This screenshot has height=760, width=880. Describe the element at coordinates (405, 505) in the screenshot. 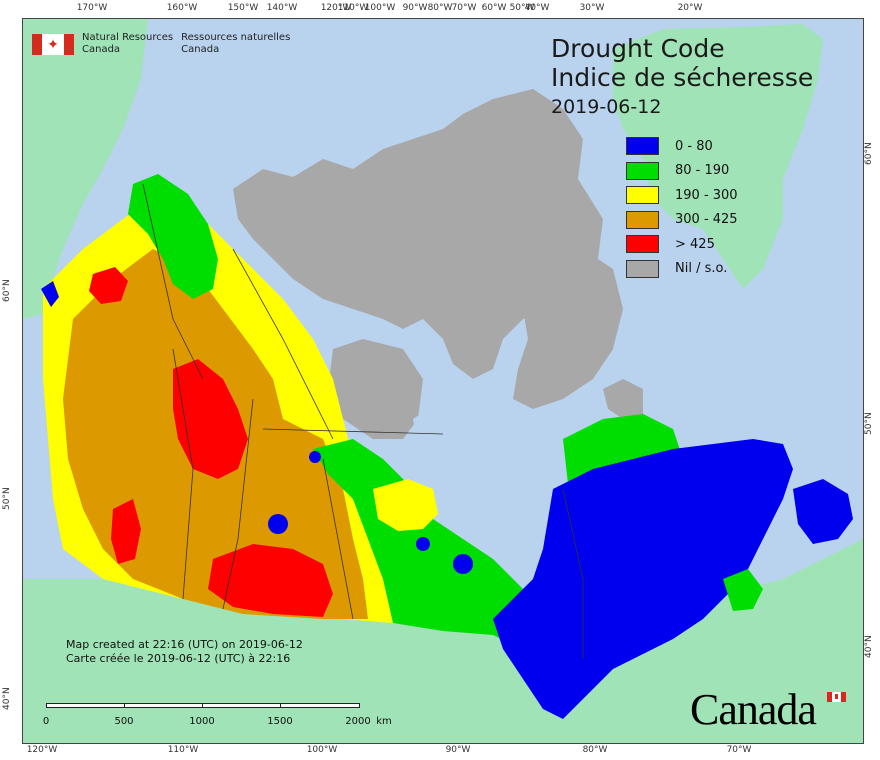

I see `zone-yellow-ontario` at that location.